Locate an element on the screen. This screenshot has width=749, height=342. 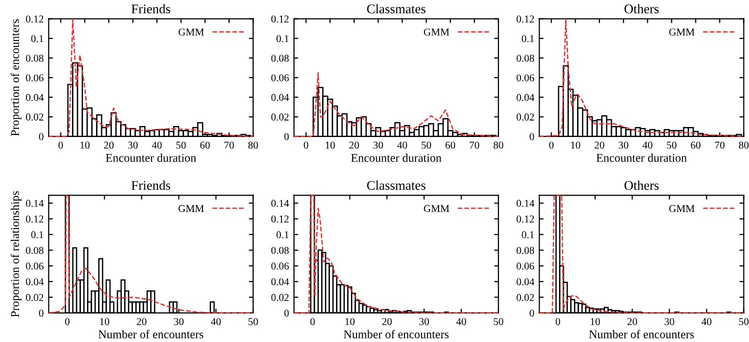
chart-title: Friends is located at coordinates (150, 9).